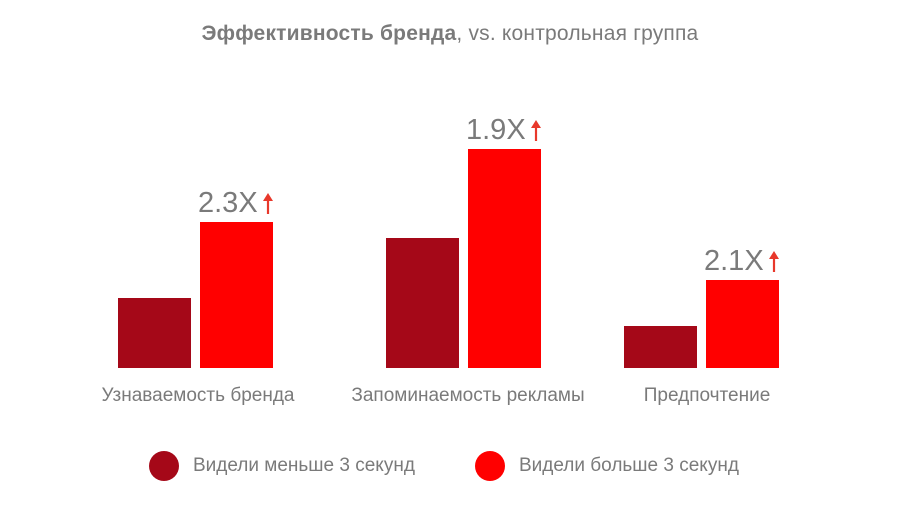  What do you see at coordinates (164, 466) in the screenshot?
I see `legend-swatch-less-3s` at bounding box center [164, 466].